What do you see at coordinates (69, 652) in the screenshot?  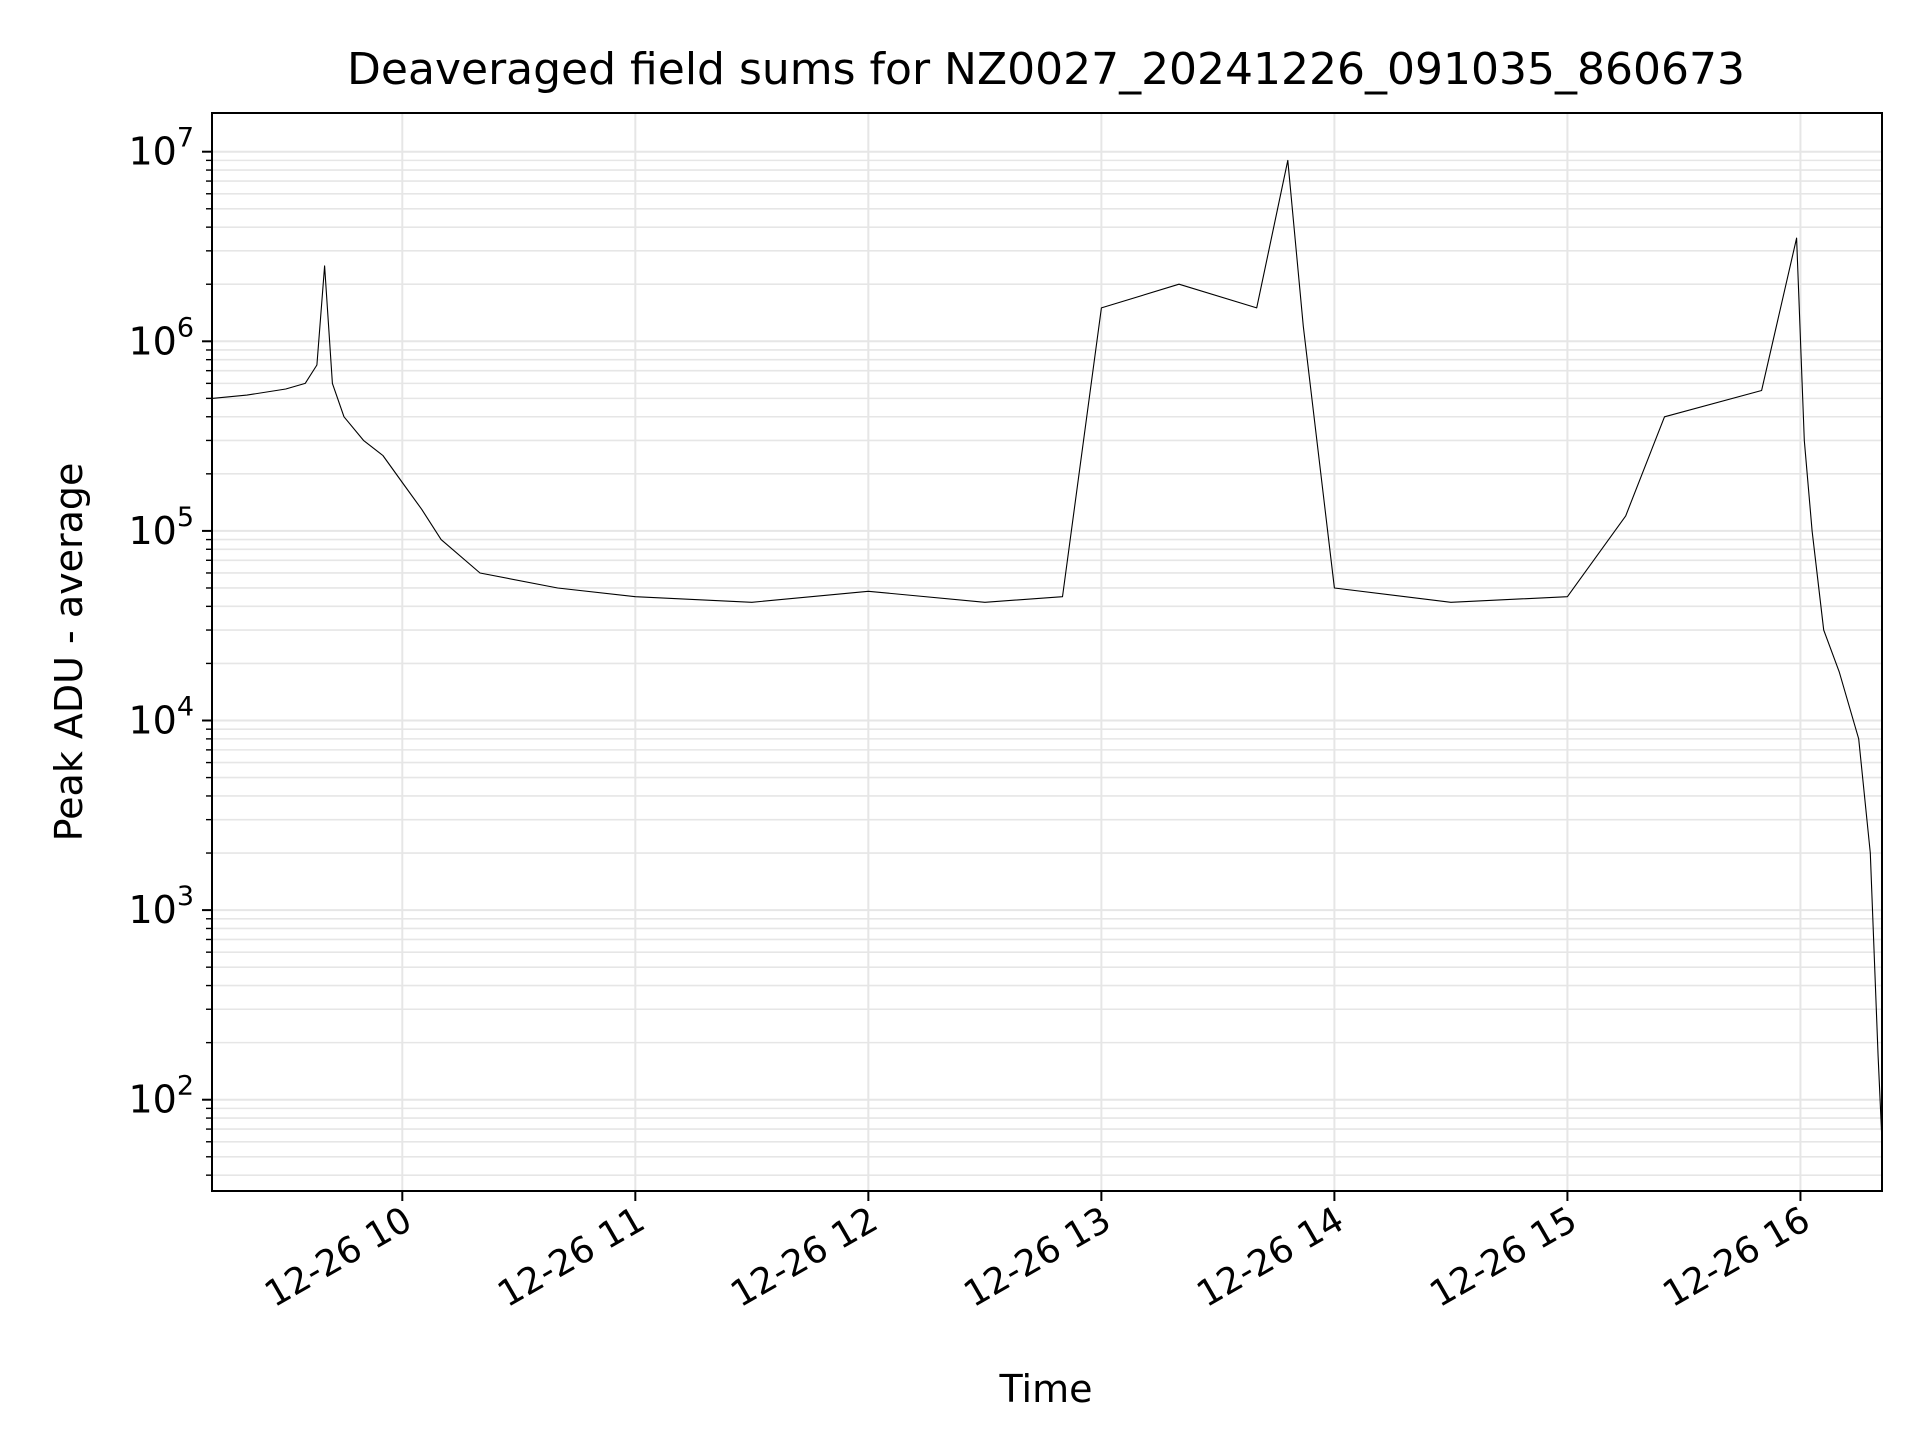 I see `y-axis-label: Peak ADU - average` at bounding box center [69, 652].